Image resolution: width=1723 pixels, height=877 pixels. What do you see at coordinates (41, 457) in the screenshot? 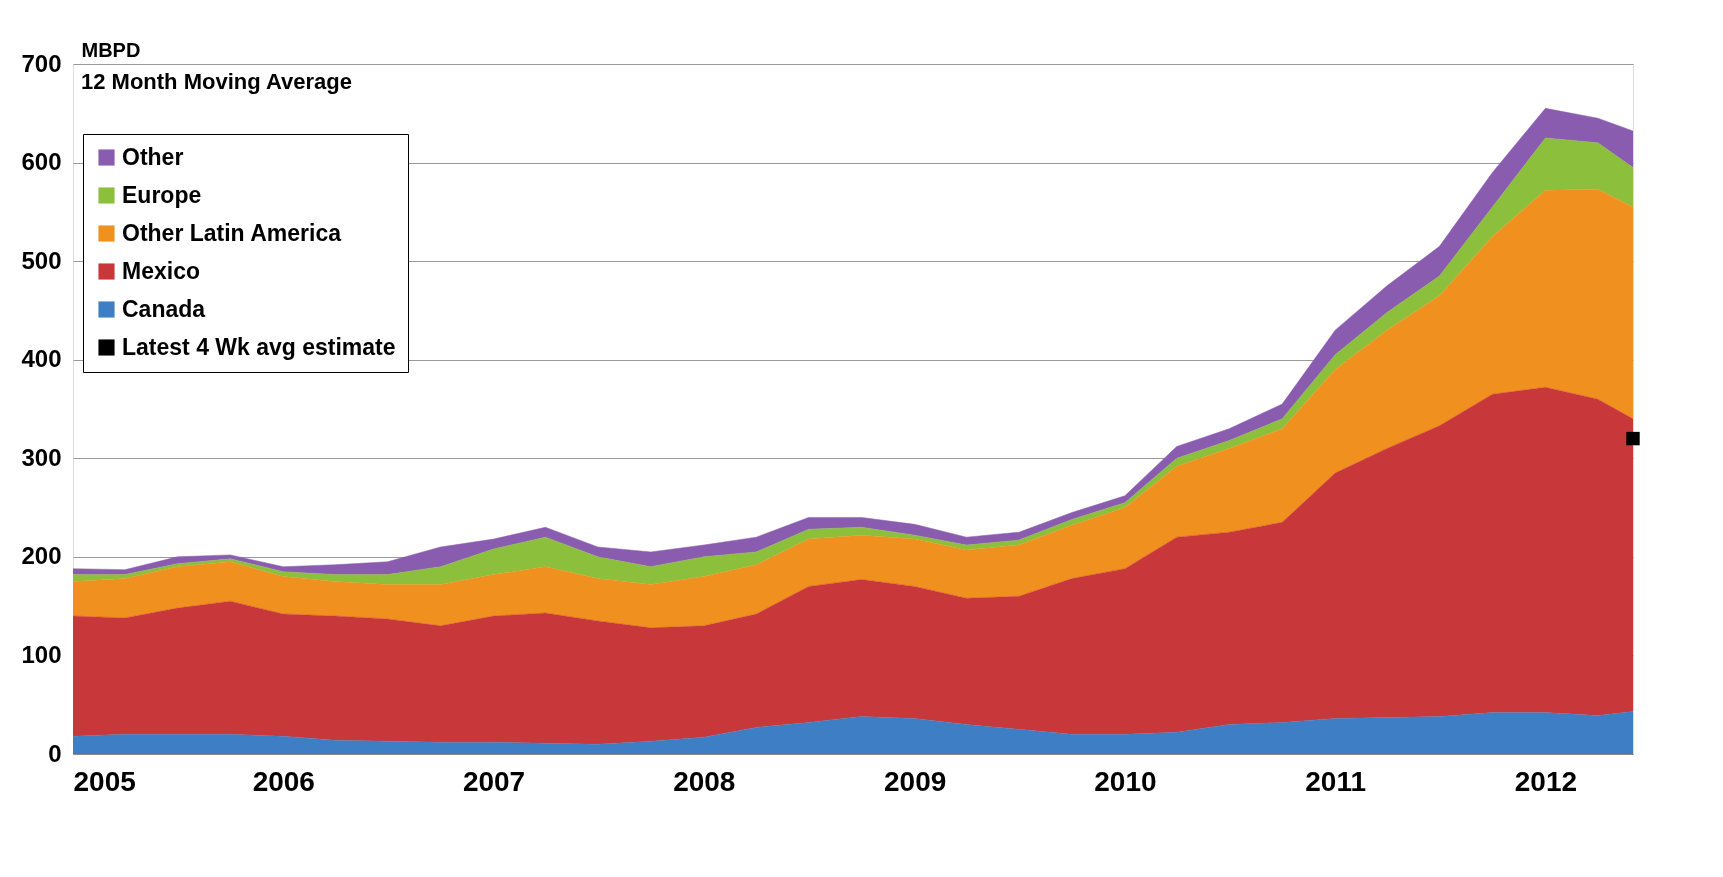
I see `y-tick-label: 300` at bounding box center [41, 457].